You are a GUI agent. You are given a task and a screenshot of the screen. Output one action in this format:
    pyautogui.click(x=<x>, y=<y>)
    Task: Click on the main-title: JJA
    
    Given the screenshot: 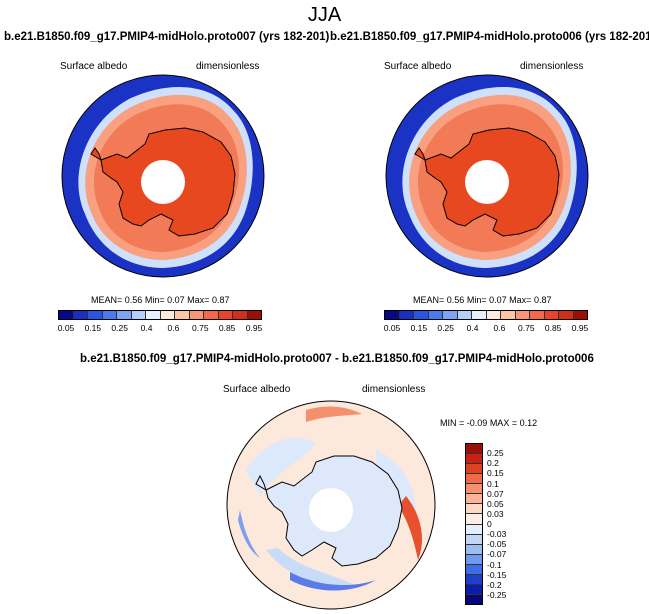 What is the action you would take?
    pyautogui.click(x=324, y=15)
    